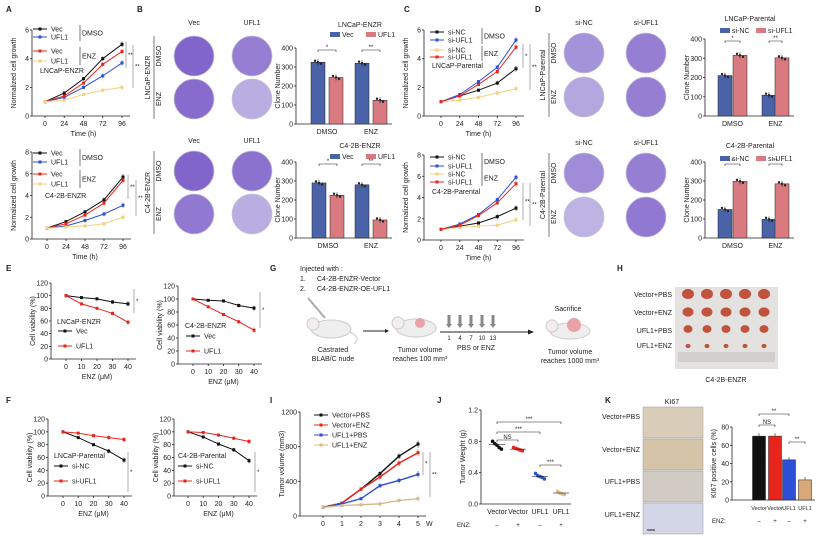  What do you see at coordinates (370, 491) in the screenshot?
I see `series-line` at bounding box center [370, 491].